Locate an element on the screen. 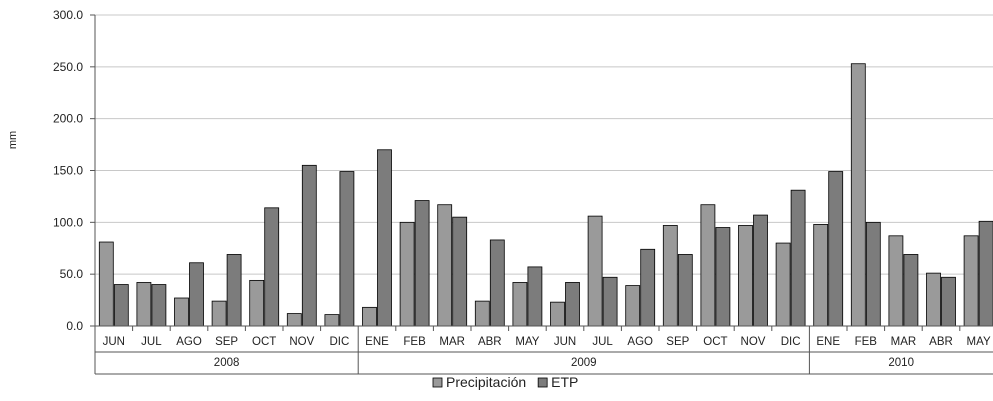  y-tick-label: 200.0 is located at coordinates (68, 119).